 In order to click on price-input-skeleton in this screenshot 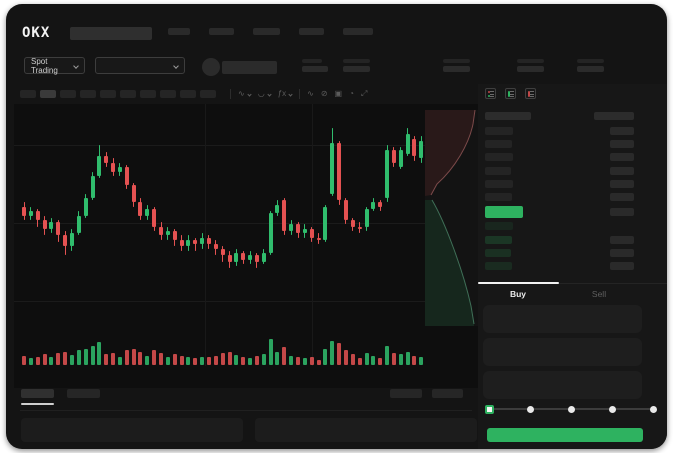, I will do `click(562, 319)`.